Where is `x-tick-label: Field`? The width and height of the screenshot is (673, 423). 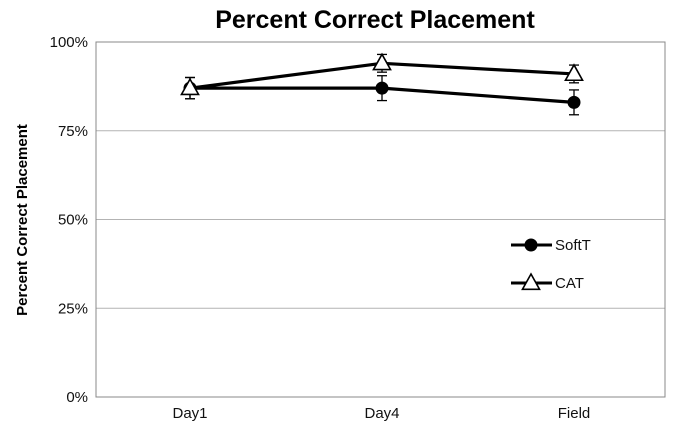
x-tick-label: Field is located at coordinates (574, 413).